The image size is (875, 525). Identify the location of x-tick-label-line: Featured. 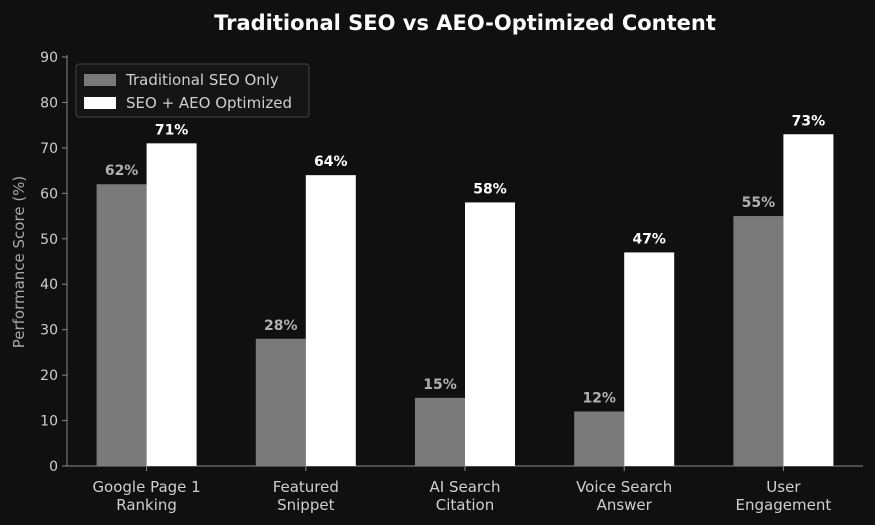
(306, 487).